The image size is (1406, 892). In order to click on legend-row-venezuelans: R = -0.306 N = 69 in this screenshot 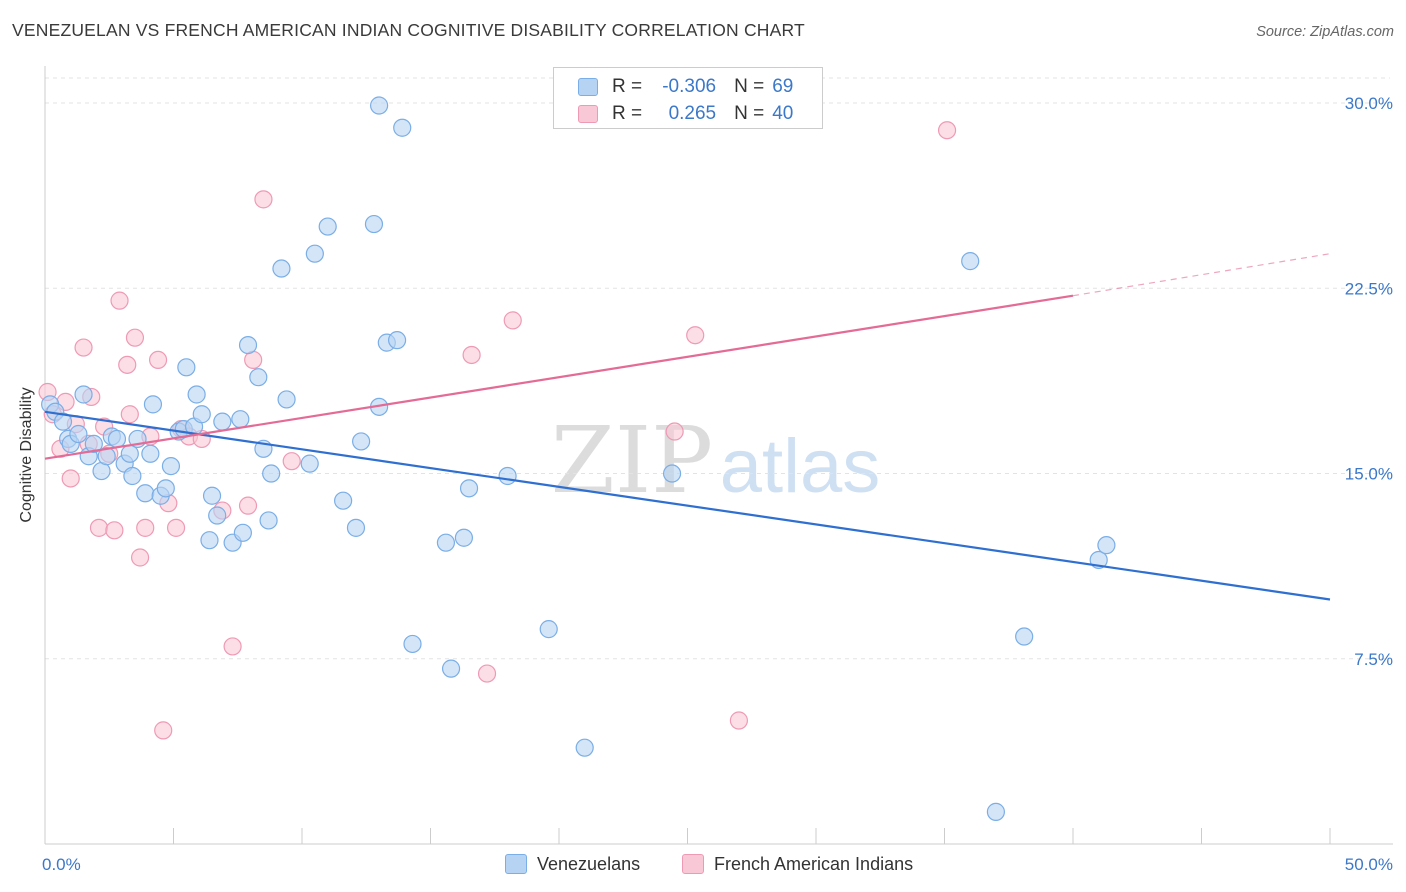, I will do `click(685, 87)`.